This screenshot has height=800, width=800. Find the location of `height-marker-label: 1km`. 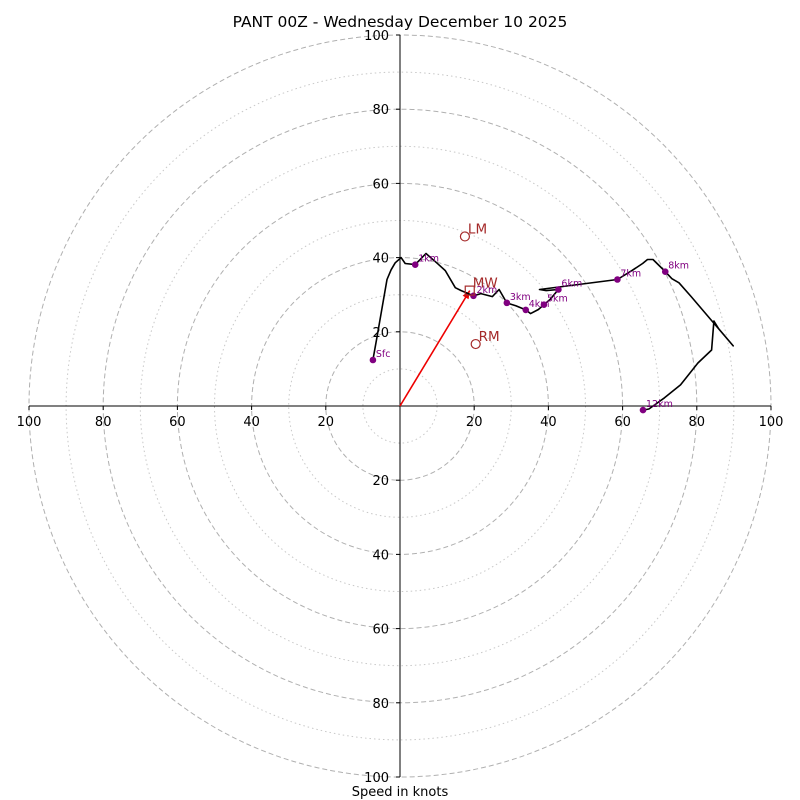

height-marker-label: 1km is located at coordinates (428, 259).